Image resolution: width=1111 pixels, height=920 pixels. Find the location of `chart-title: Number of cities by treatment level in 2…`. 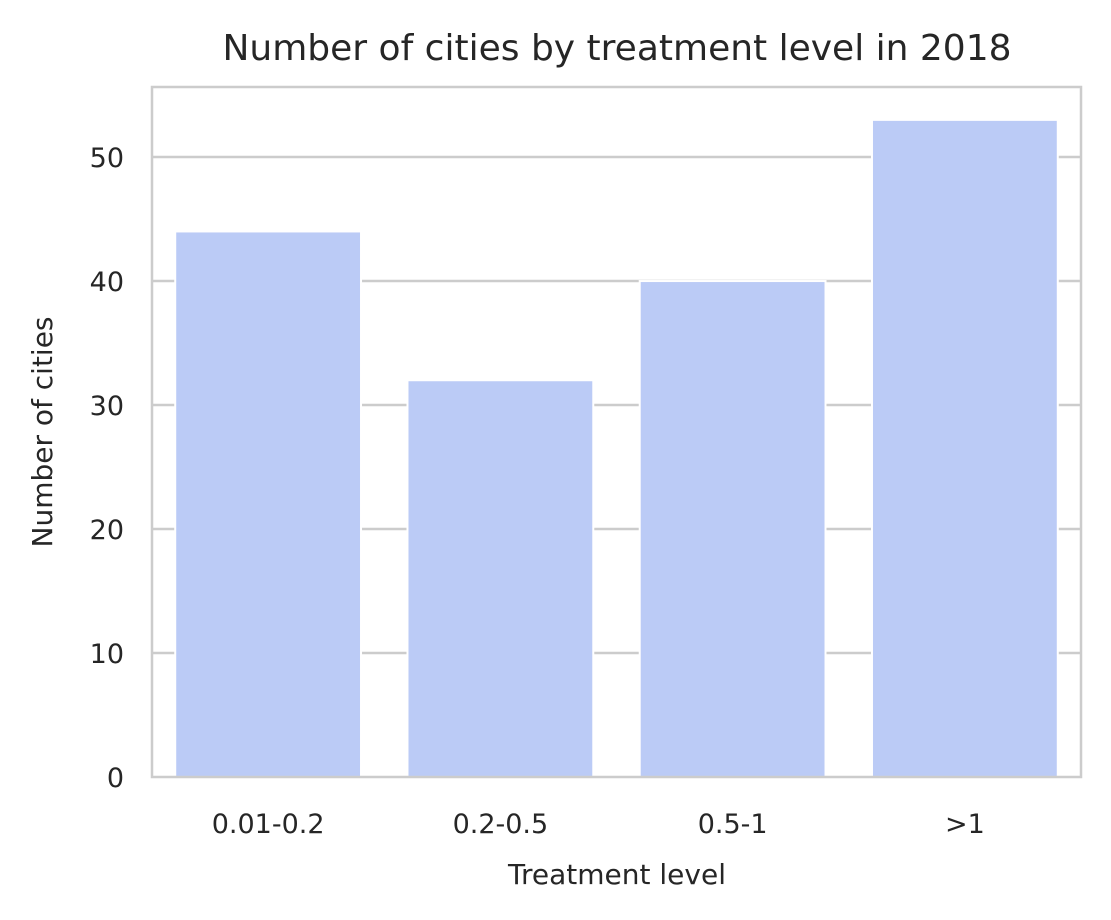

chart-title: Number of cities by treatment level in 2… is located at coordinates (616, 48).